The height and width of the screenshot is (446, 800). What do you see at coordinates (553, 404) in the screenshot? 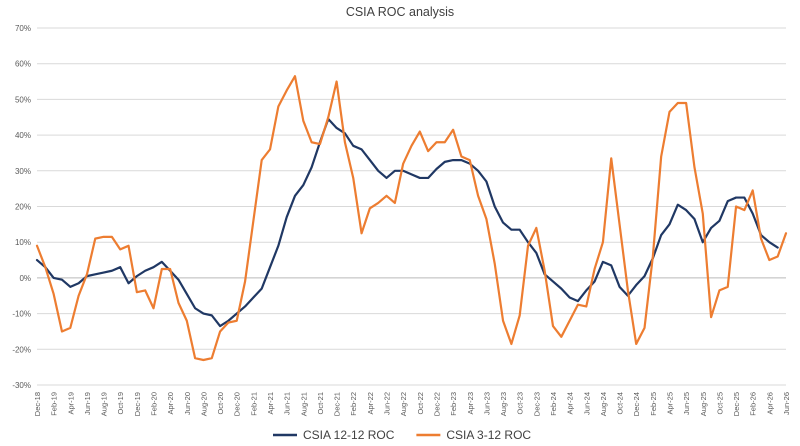
I see `x-tick-label: Feb-24` at bounding box center [553, 404].